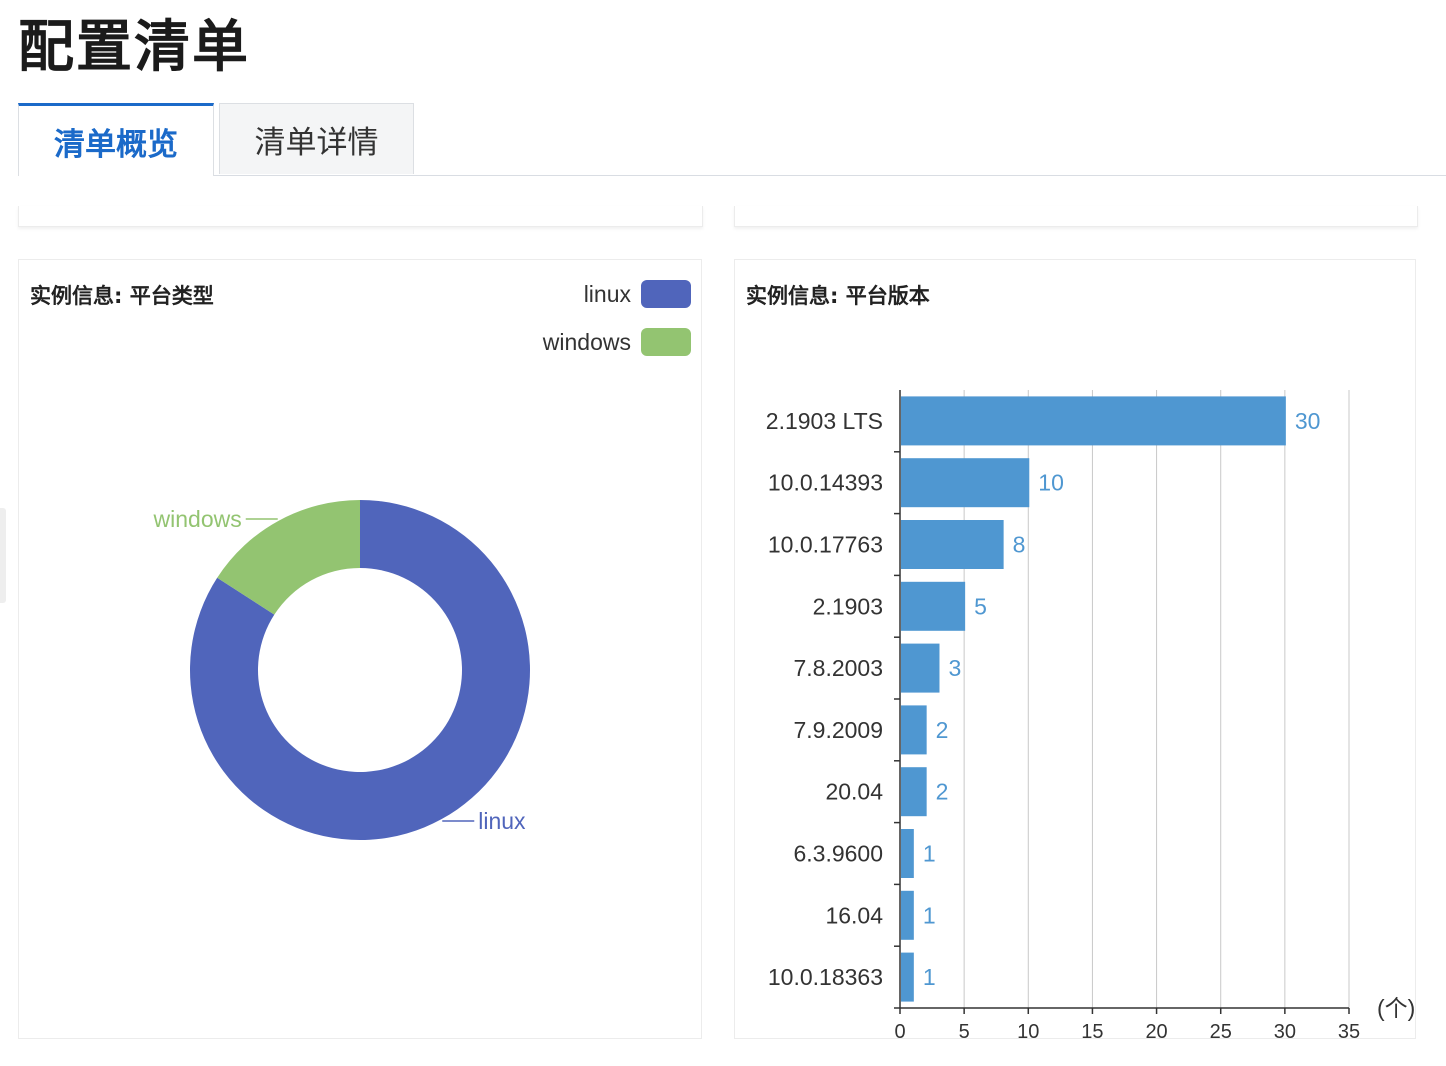 This screenshot has width=1446, height=1066. Describe the element at coordinates (854, 792) in the screenshot. I see `y-tick-label: 20.04` at that location.